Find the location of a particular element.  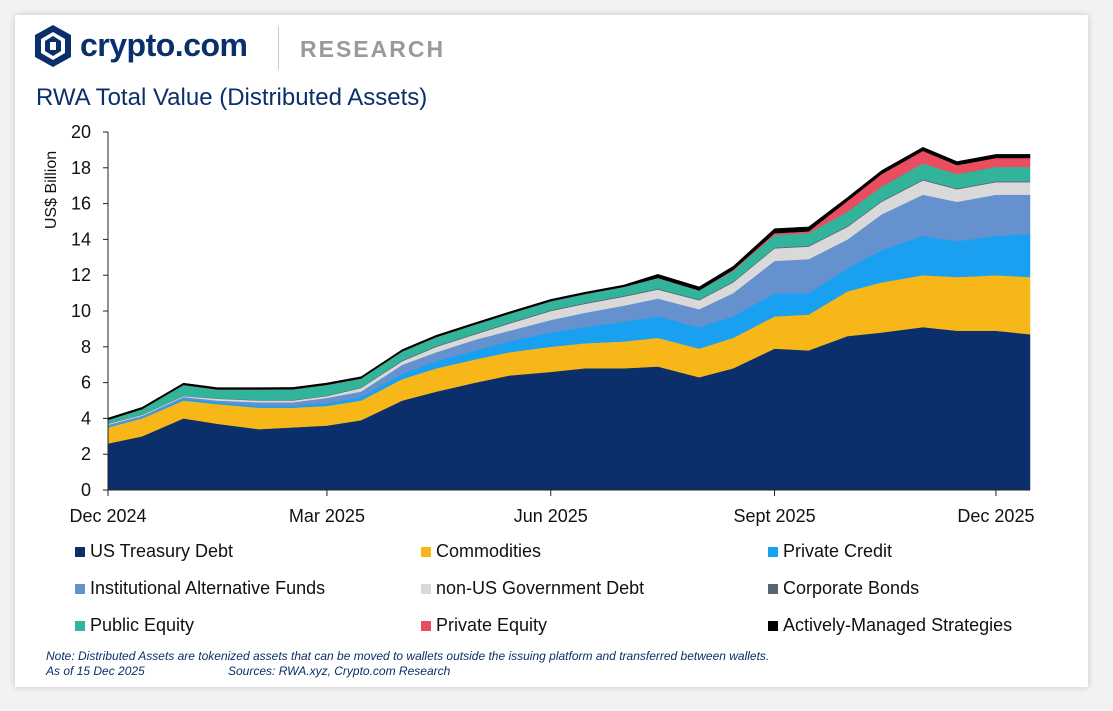

y-tick-label: 8 is located at coordinates (86, 347).